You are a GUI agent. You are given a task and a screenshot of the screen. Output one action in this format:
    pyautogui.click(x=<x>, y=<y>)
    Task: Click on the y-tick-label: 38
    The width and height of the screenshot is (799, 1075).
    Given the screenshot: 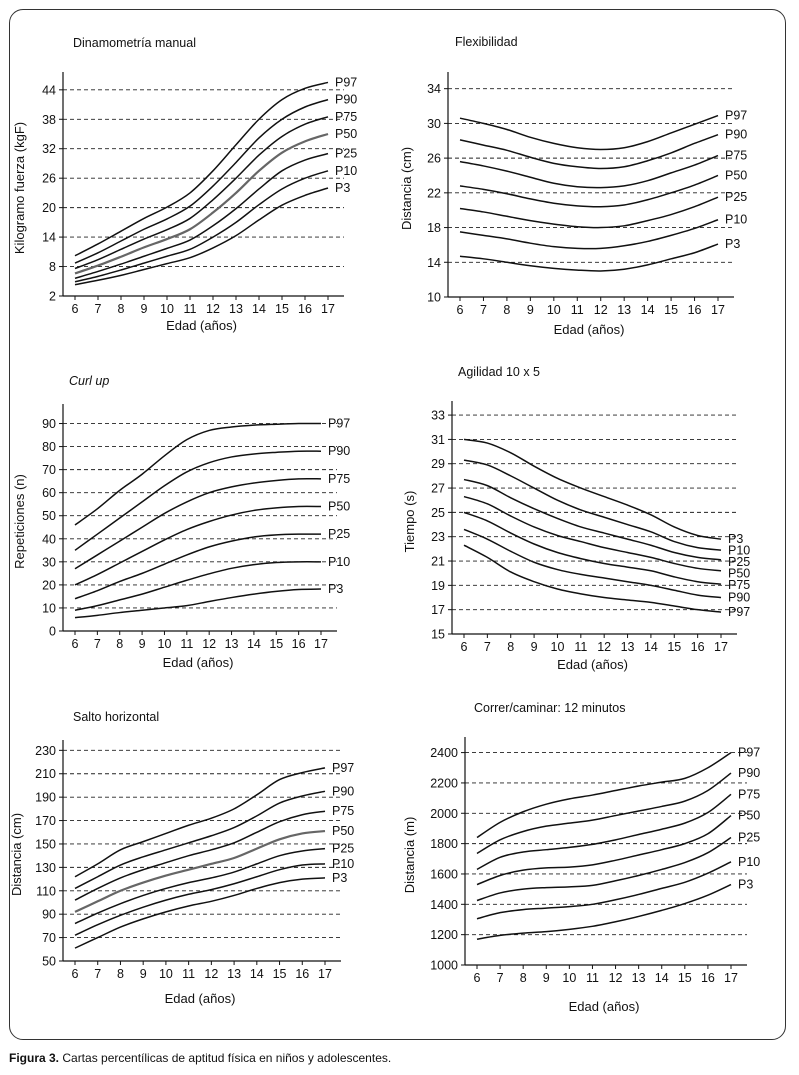 What is the action you would take?
    pyautogui.click(x=49, y=120)
    